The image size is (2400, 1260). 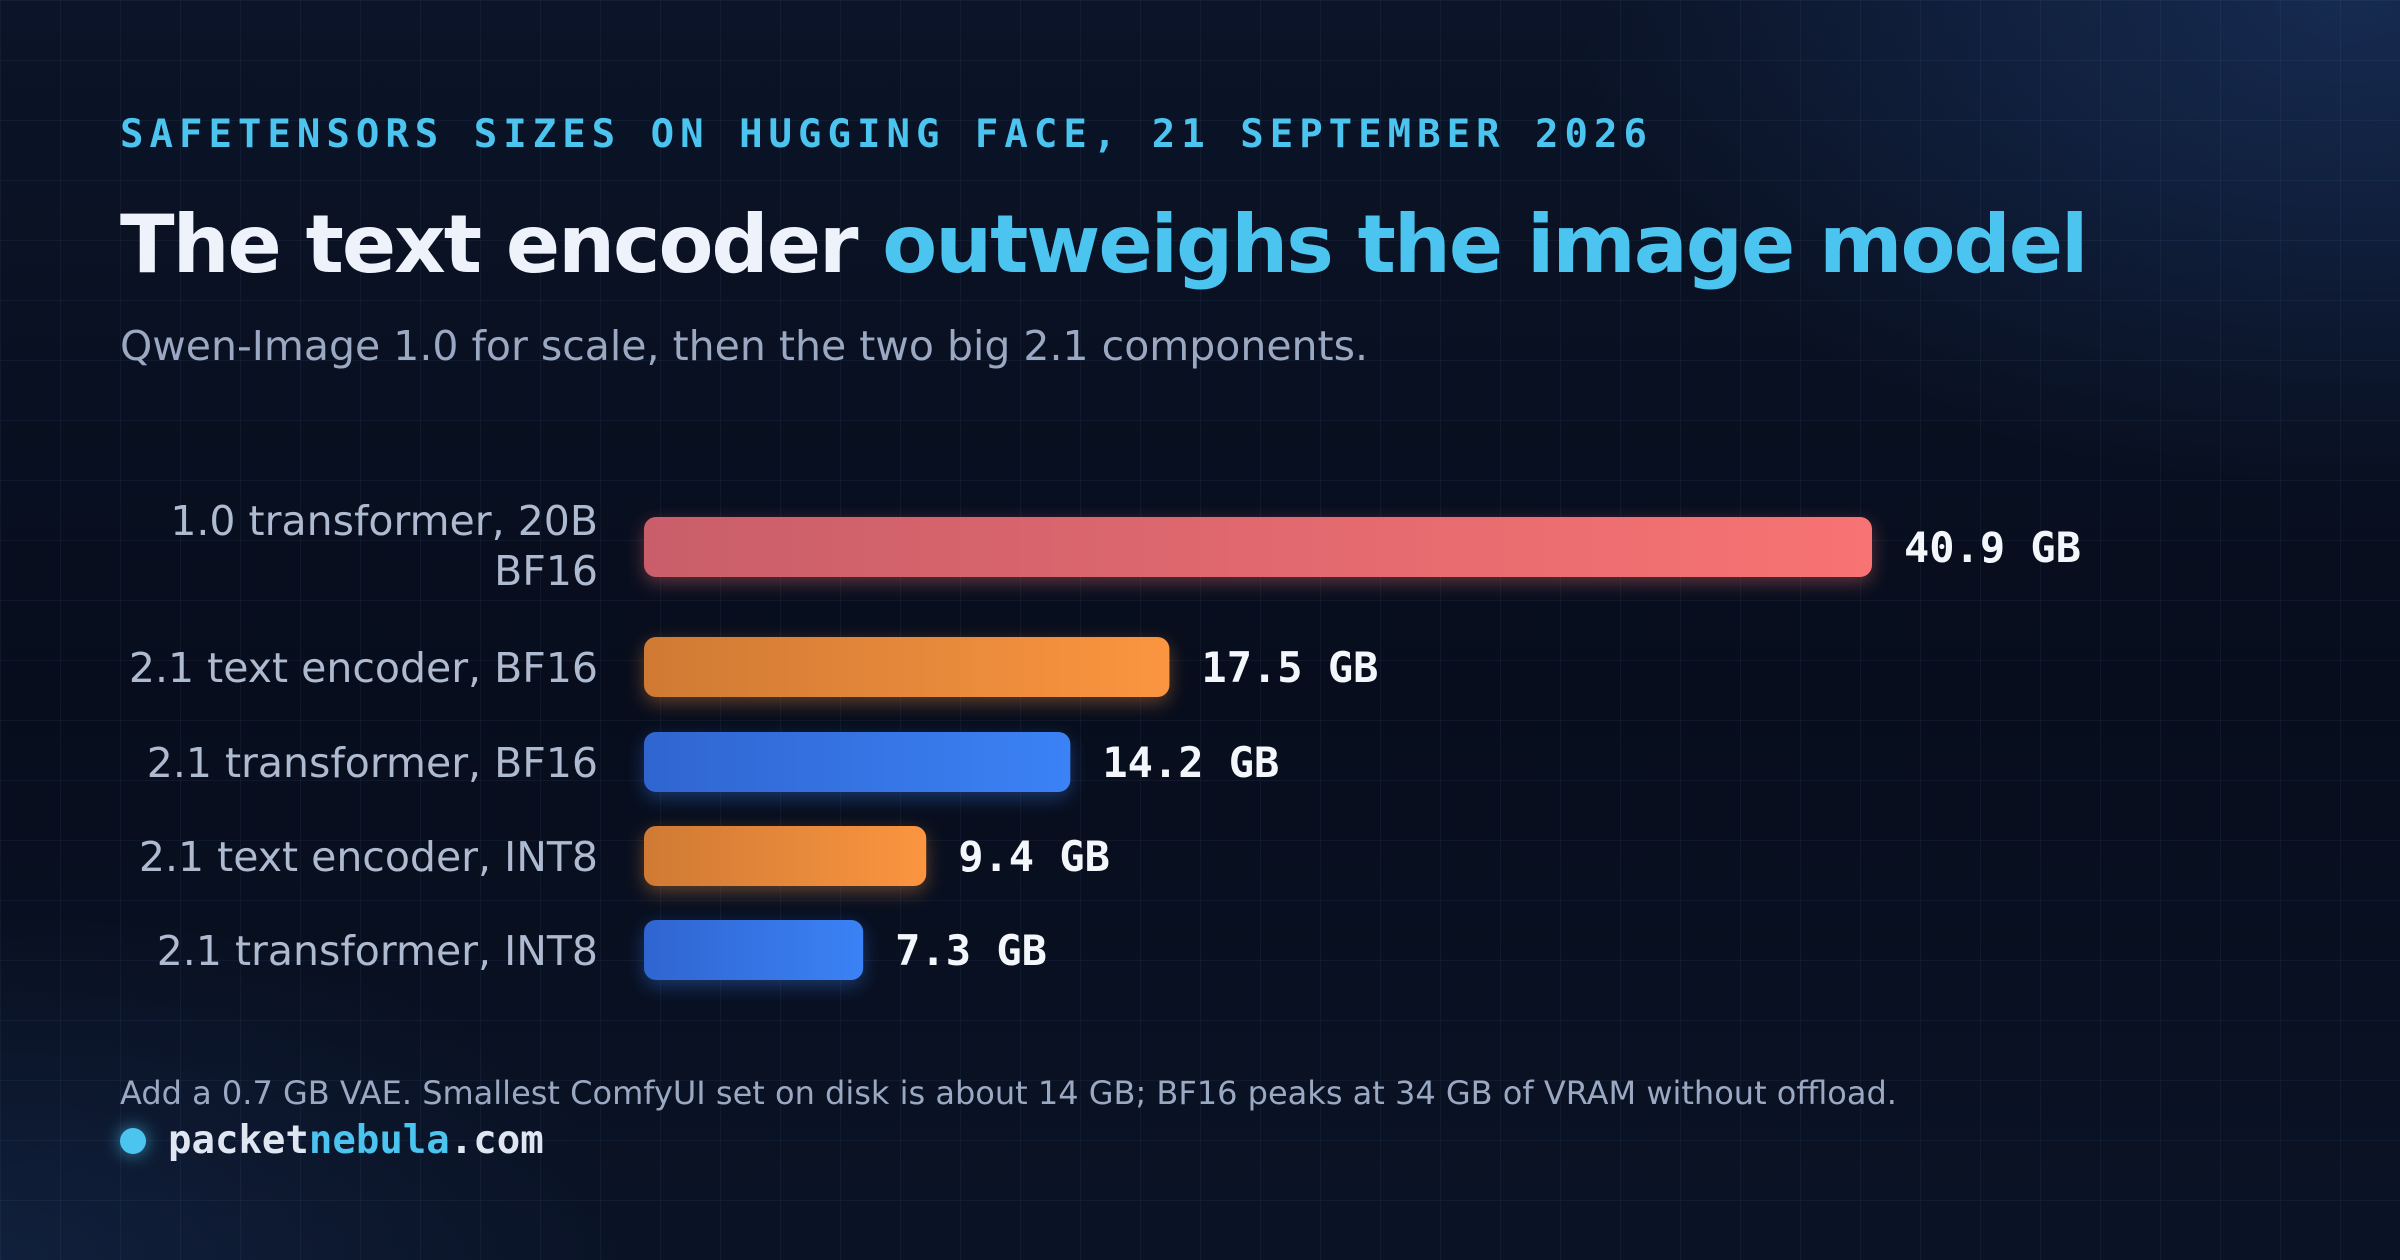 I want to click on brand-name: packetnebula.com, so click(x=356, y=1140).